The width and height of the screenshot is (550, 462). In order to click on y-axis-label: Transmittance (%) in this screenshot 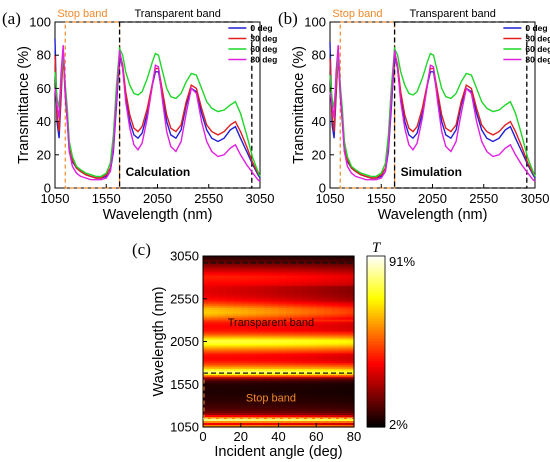, I will do `click(24, 105)`.